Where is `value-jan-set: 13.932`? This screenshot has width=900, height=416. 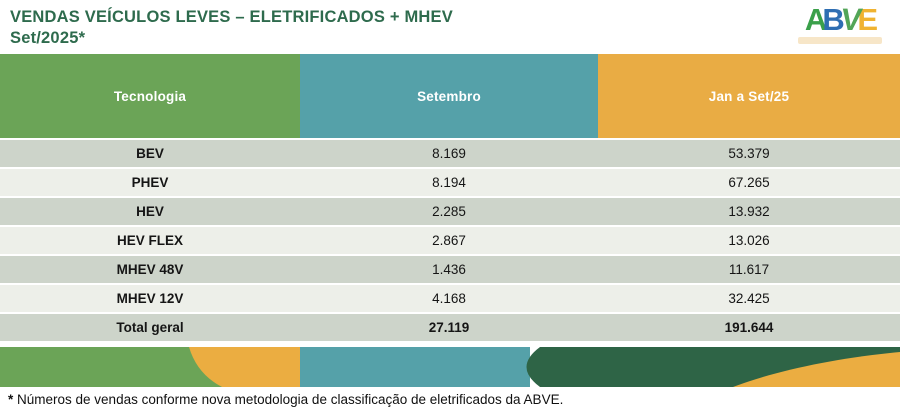
value-jan-set: 13.932 is located at coordinates (749, 211).